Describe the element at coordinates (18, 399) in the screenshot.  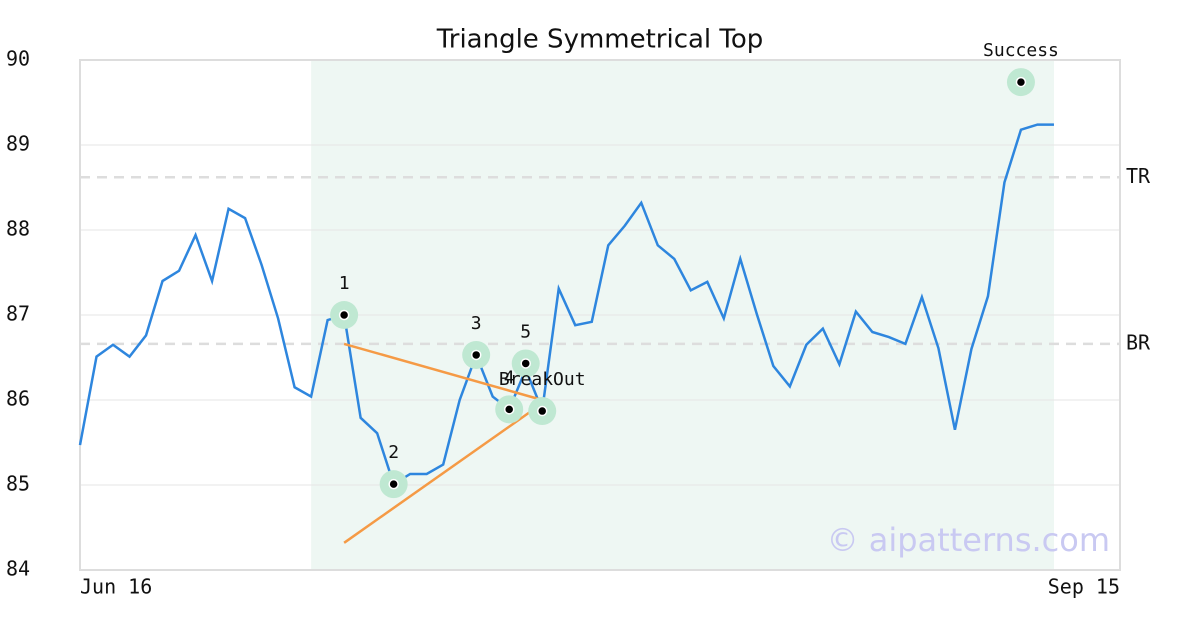
I see `y-tick-label: 86` at that location.